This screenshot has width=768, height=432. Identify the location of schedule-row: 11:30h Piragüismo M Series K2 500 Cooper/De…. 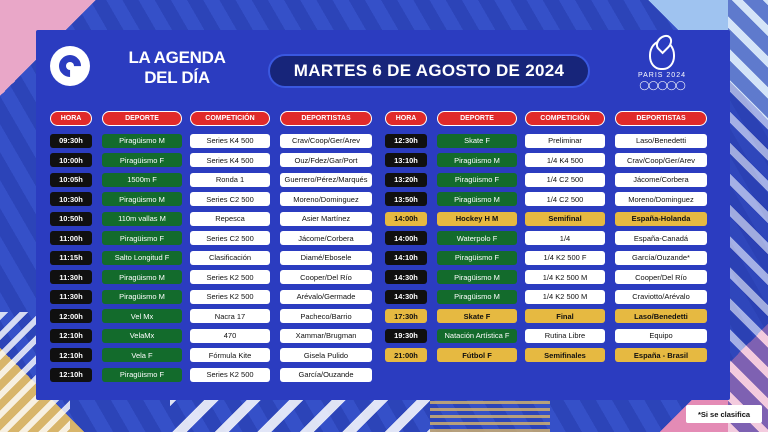
(211, 278).